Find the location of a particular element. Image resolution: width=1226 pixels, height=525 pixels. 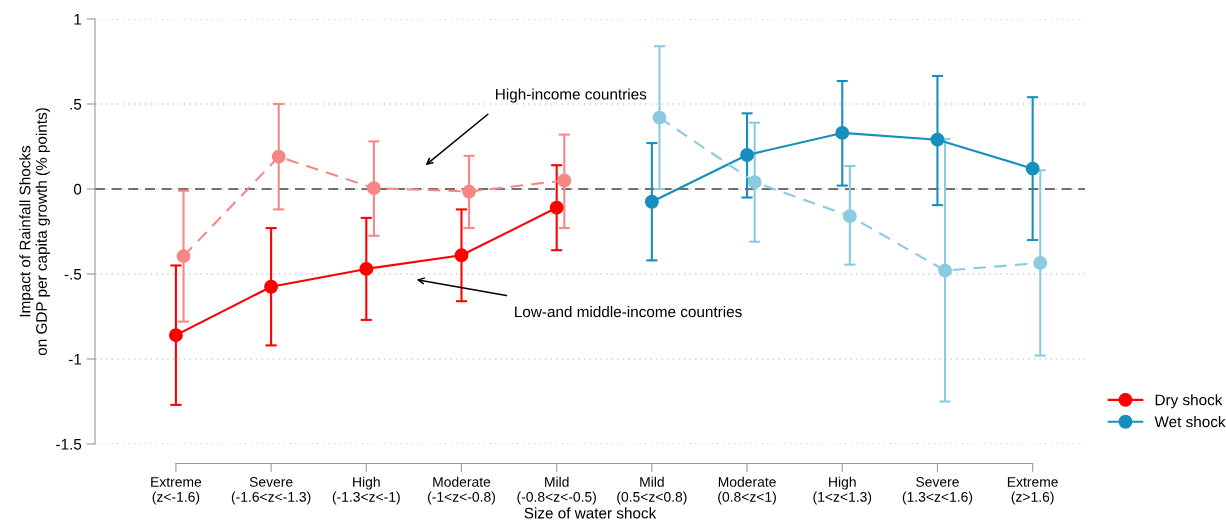

y-axis-title: Impact of Rainfall Shocks on GDP per capita growth (% points) is located at coordinates (34, 232).